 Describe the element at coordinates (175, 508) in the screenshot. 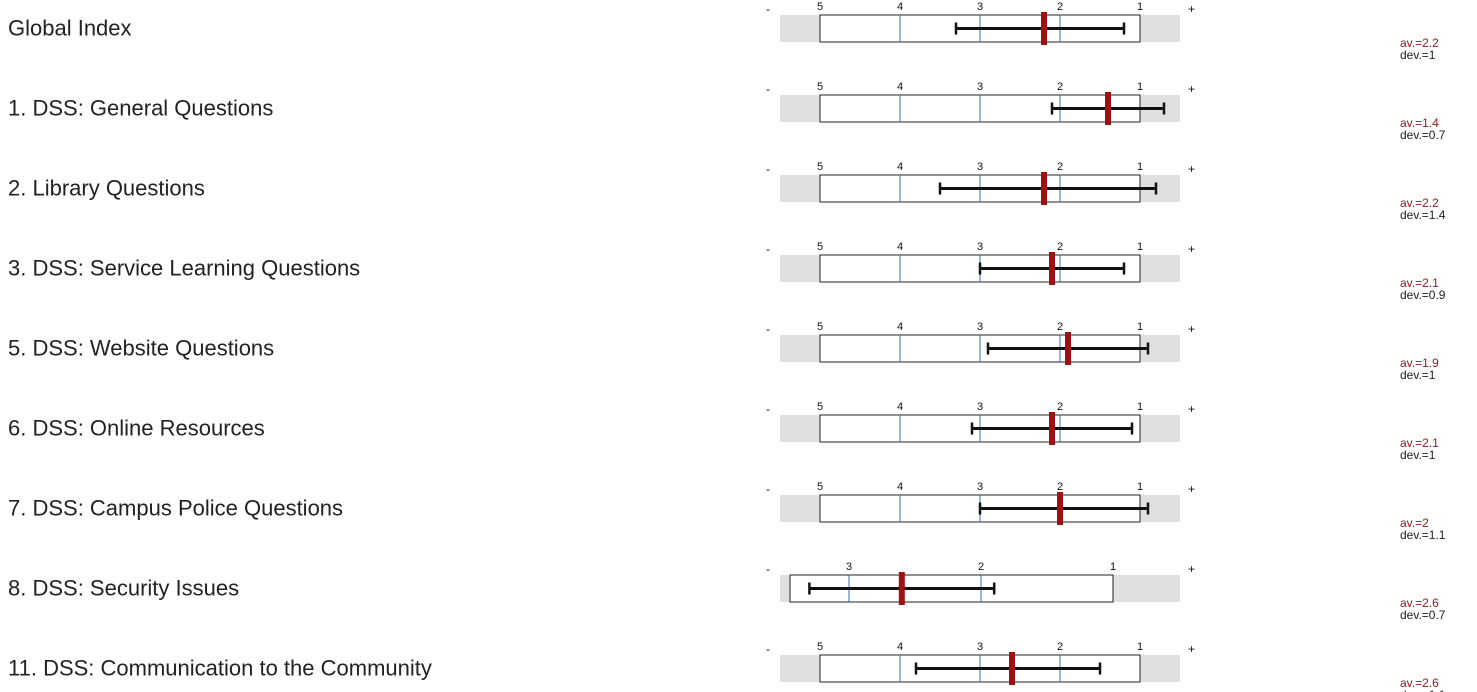

I see `row-label: 7. DSS: Campus Police Questions` at that location.